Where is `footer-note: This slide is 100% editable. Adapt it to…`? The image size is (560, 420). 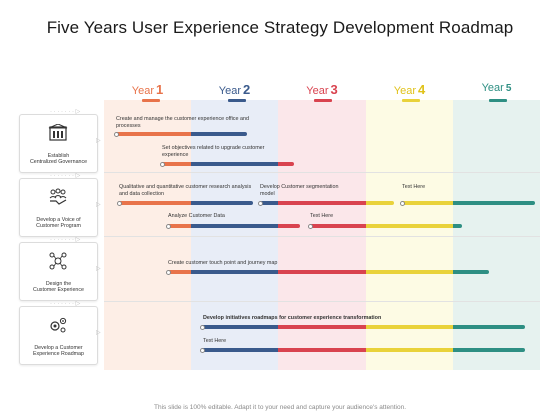 footer-note: This slide is 100% editable. Adapt it to… is located at coordinates (279, 407).